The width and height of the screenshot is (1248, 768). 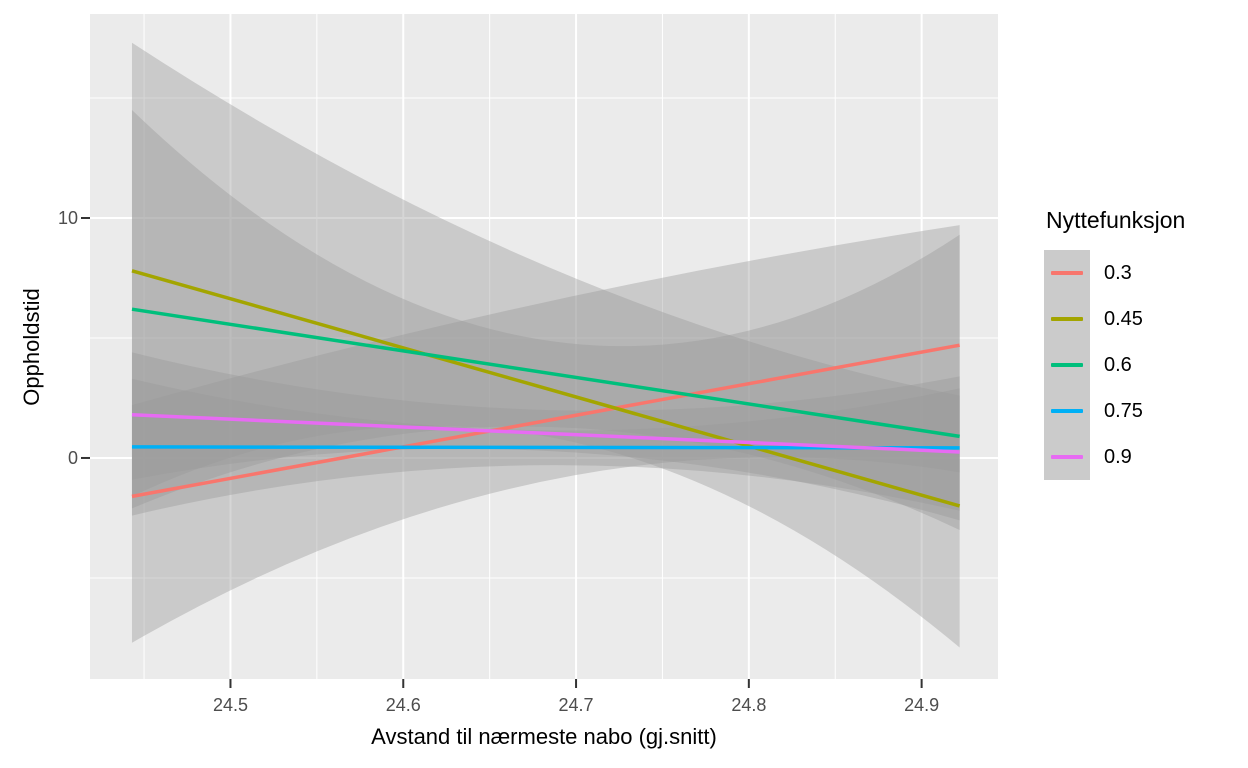 What do you see at coordinates (1123, 318) in the screenshot?
I see `legend-label: 0.45` at bounding box center [1123, 318].